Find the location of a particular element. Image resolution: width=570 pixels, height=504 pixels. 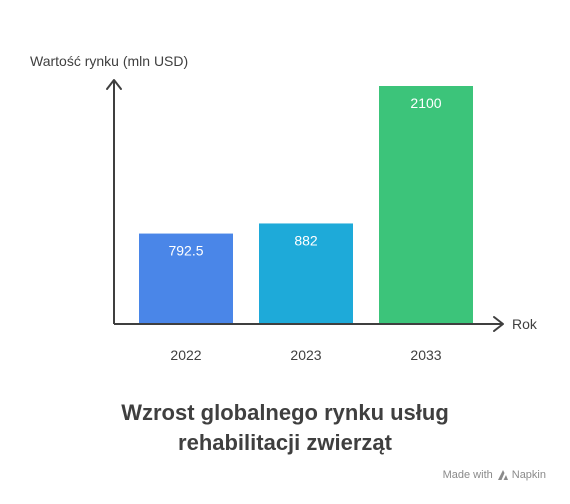

x-axis-label: Rok is located at coordinates (525, 324).